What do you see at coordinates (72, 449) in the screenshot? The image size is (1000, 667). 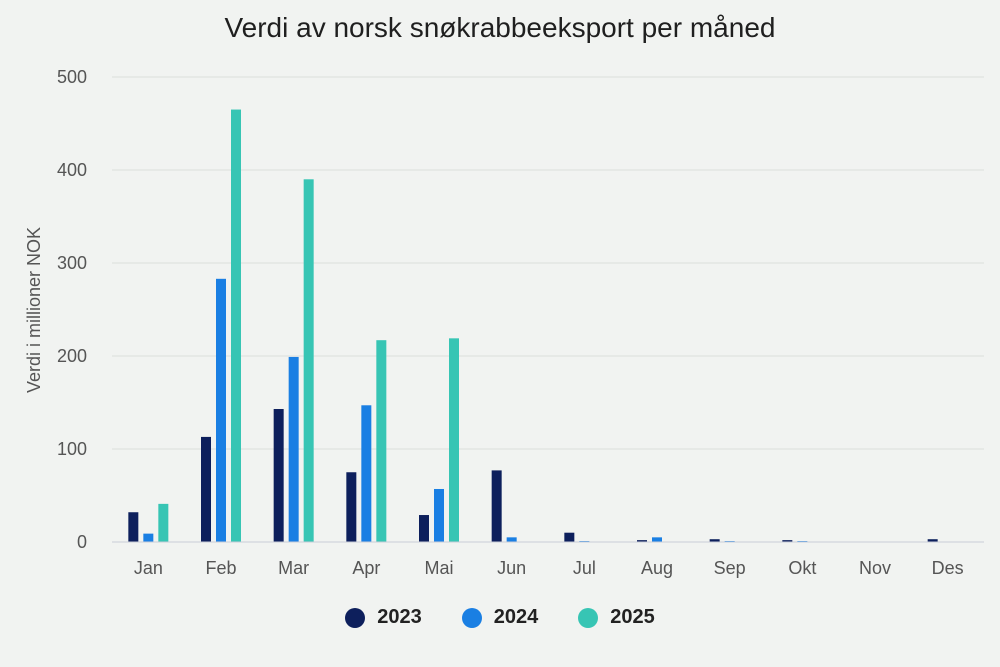 I see `y-tick-label: 100` at bounding box center [72, 449].